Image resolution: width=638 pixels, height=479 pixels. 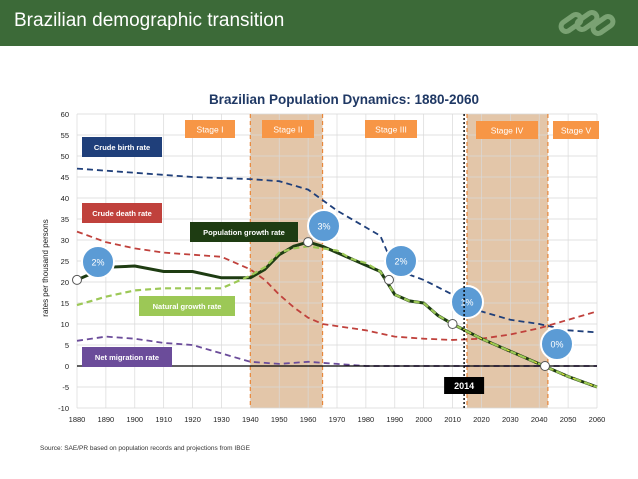 I want to click on y-tick-label: 30, so click(x=65, y=240).